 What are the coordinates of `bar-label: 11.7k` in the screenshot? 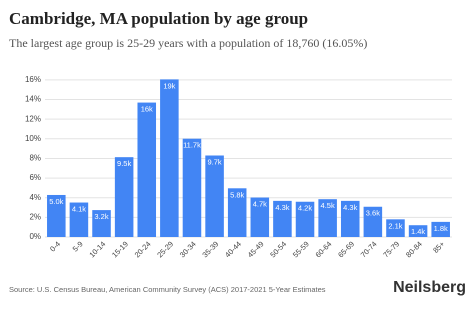 It's located at (192, 145).